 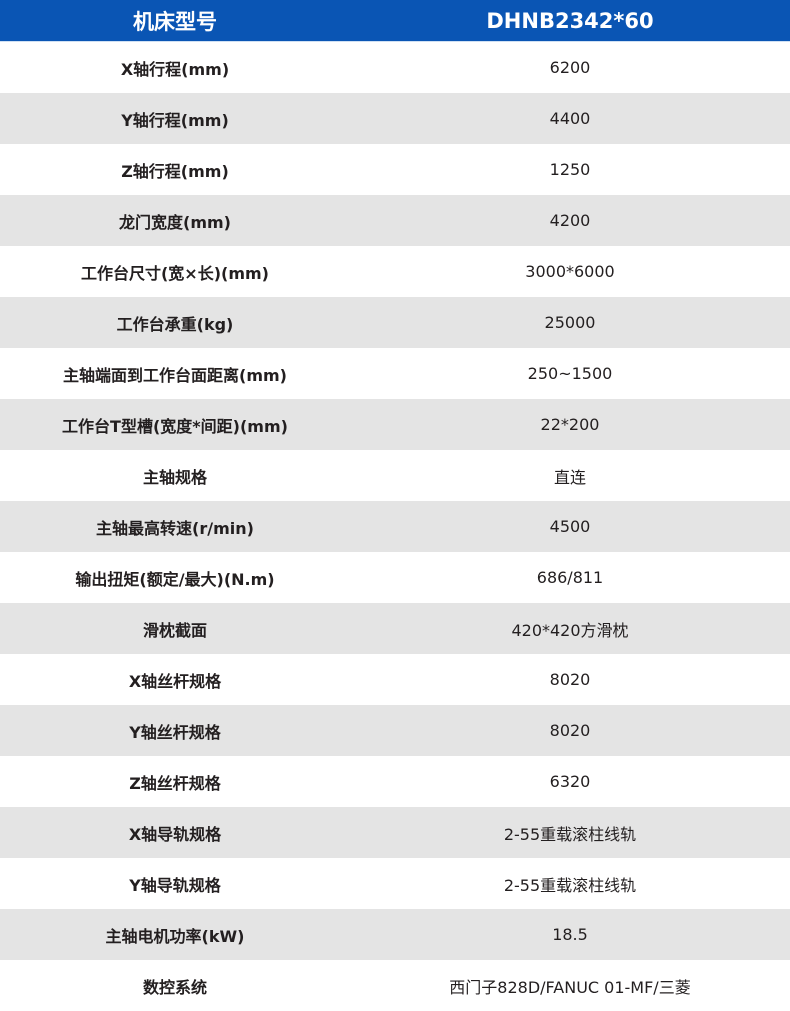 I want to click on table-row: 主轴最高转速(r/min) 4500, so click(x=395, y=526).